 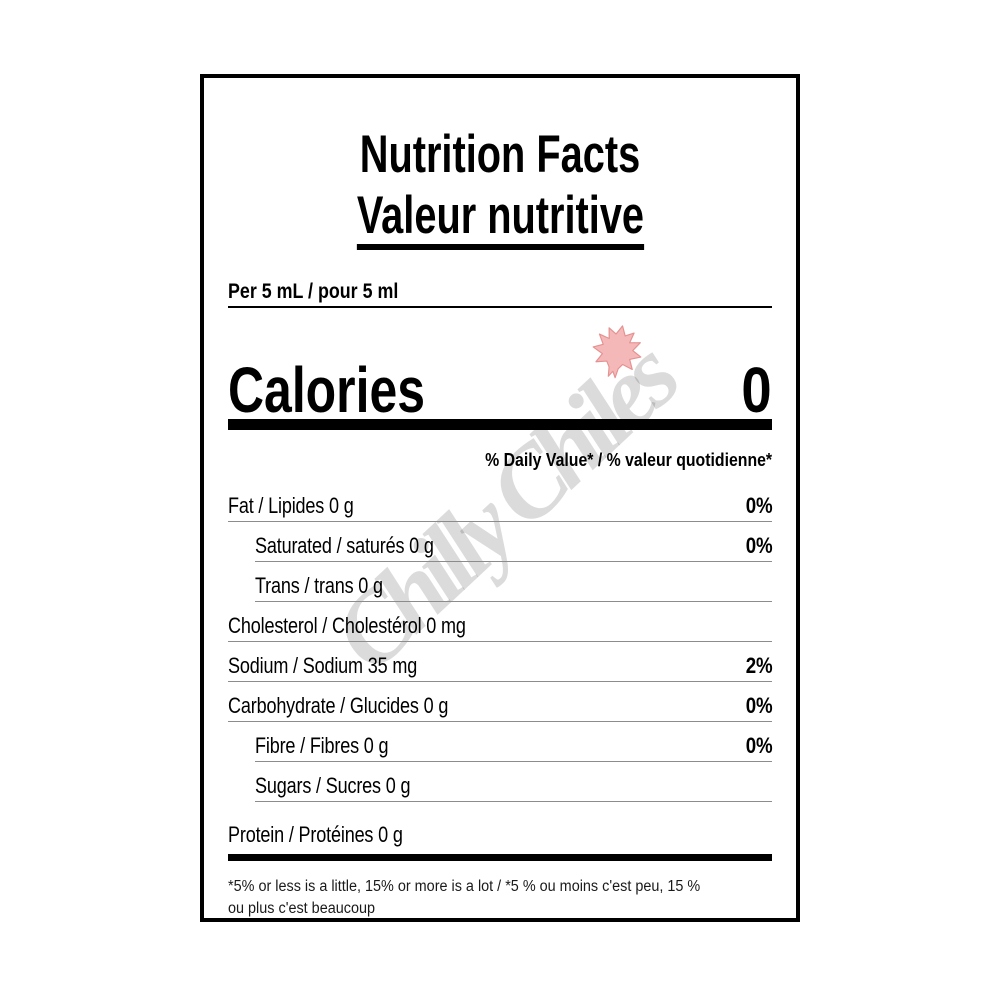 What do you see at coordinates (500, 858) in the screenshot?
I see `footnote-divider-bar` at bounding box center [500, 858].